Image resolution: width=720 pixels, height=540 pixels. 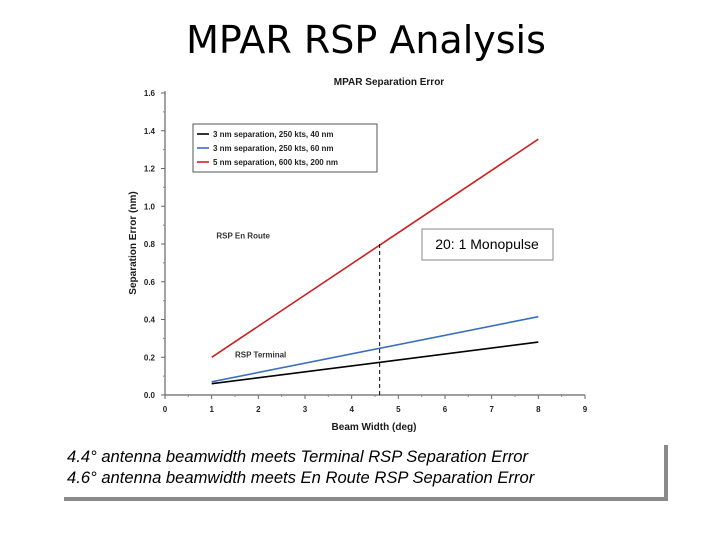 What do you see at coordinates (133, 242) in the screenshot?
I see `y-axis-label: Separation Error (nm)` at bounding box center [133, 242].